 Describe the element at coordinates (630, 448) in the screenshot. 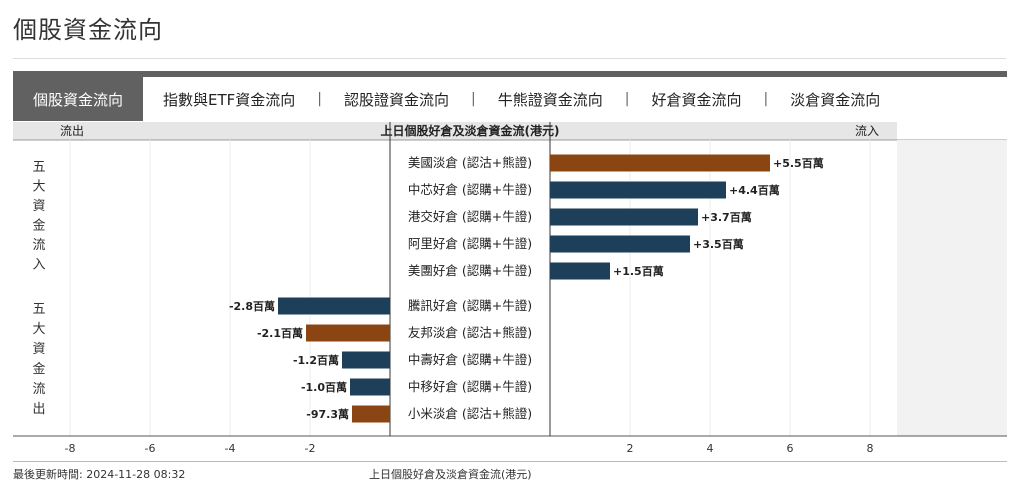

I see `x-tick-label: 2` at that location.